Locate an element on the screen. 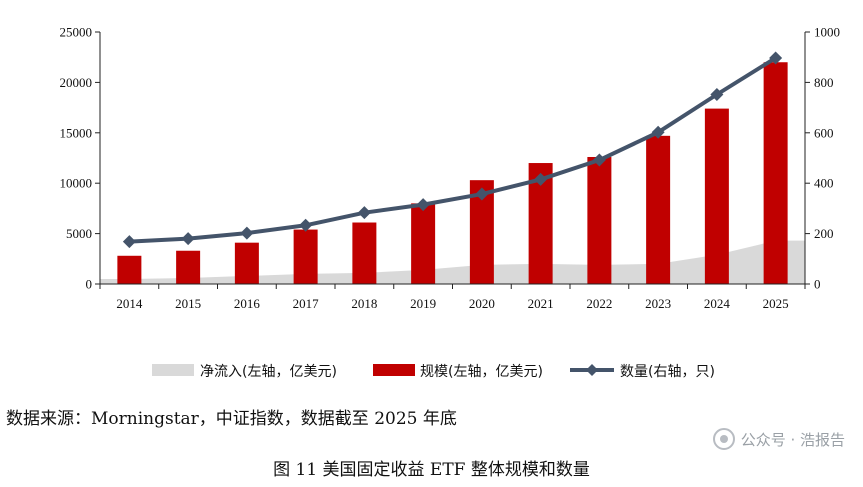  legend-label-count: 数量(右轴，只) is located at coordinates (667, 372).